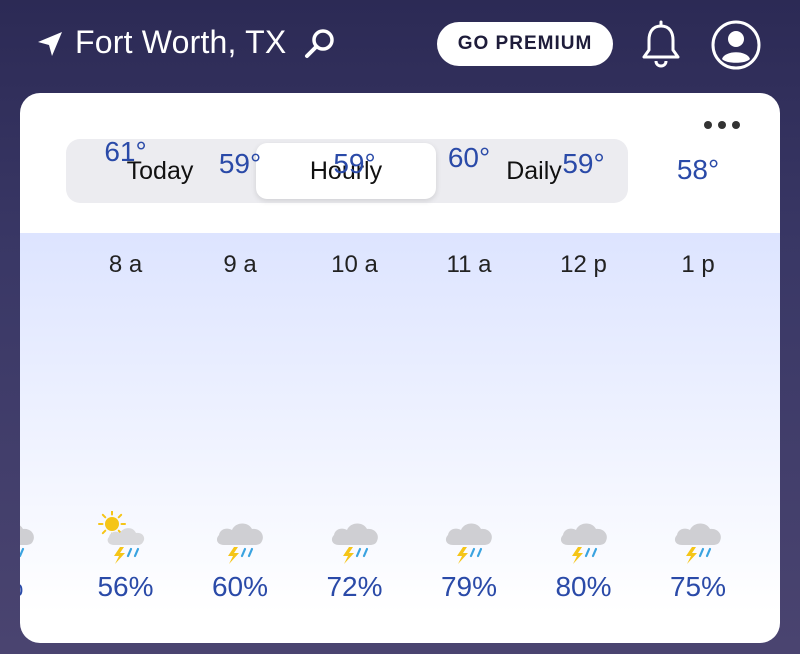 The width and height of the screenshot is (800, 654). Describe the element at coordinates (125, 152) in the screenshot. I see `hour-temperature: 61°` at that location.